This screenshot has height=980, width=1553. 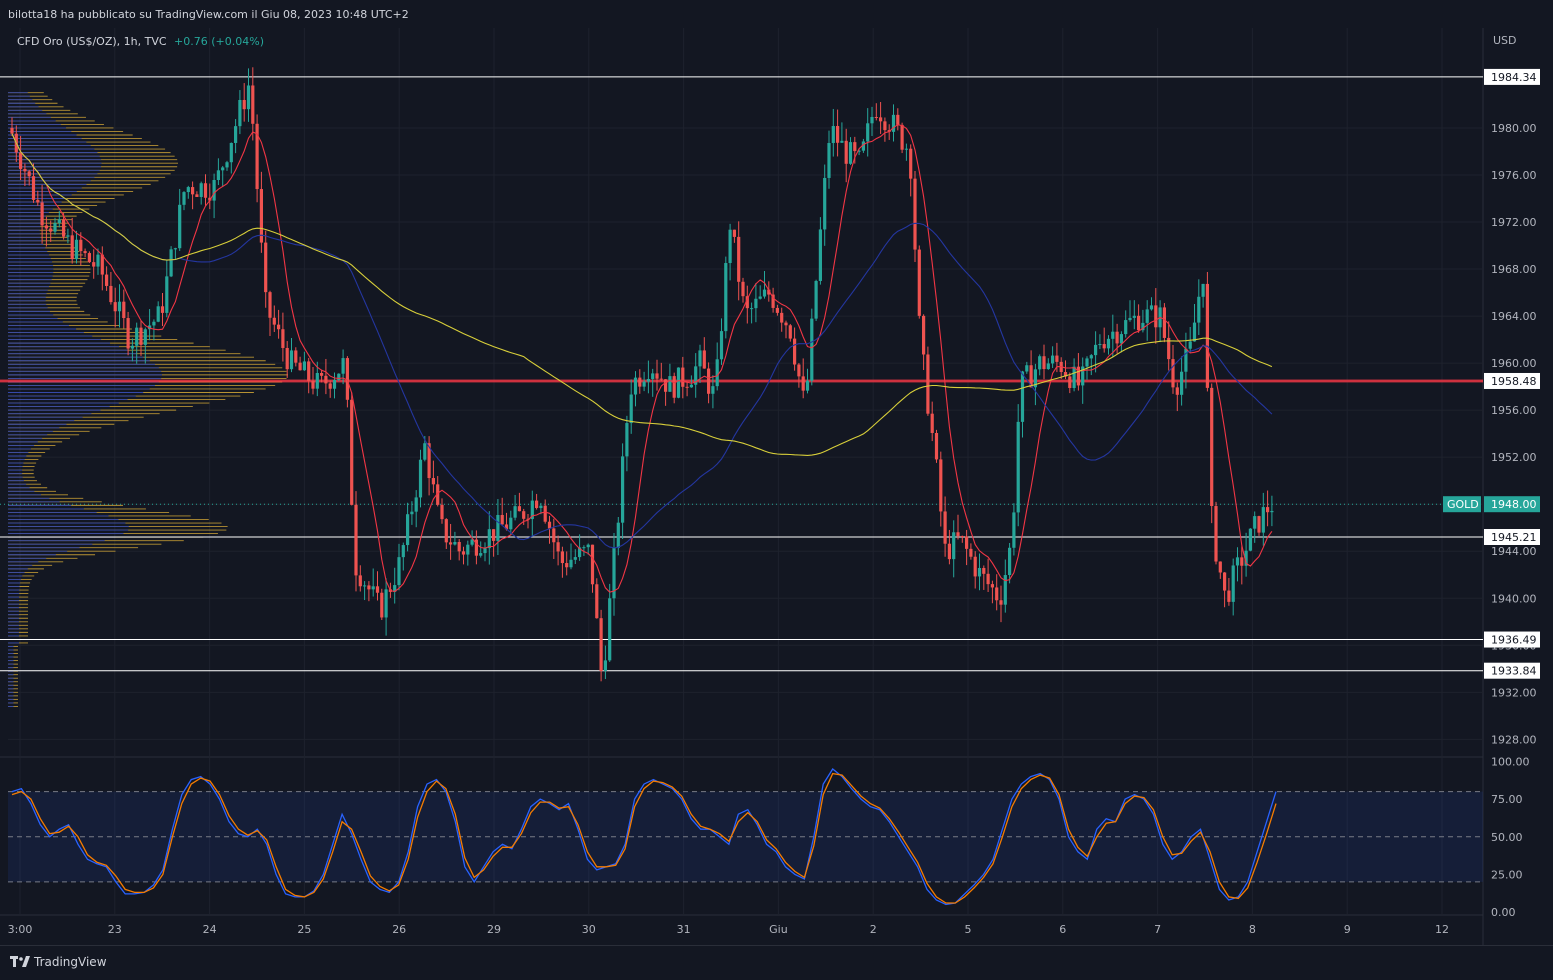 I want to click on time-tick-label: Giu, so click(x=778, y=929).